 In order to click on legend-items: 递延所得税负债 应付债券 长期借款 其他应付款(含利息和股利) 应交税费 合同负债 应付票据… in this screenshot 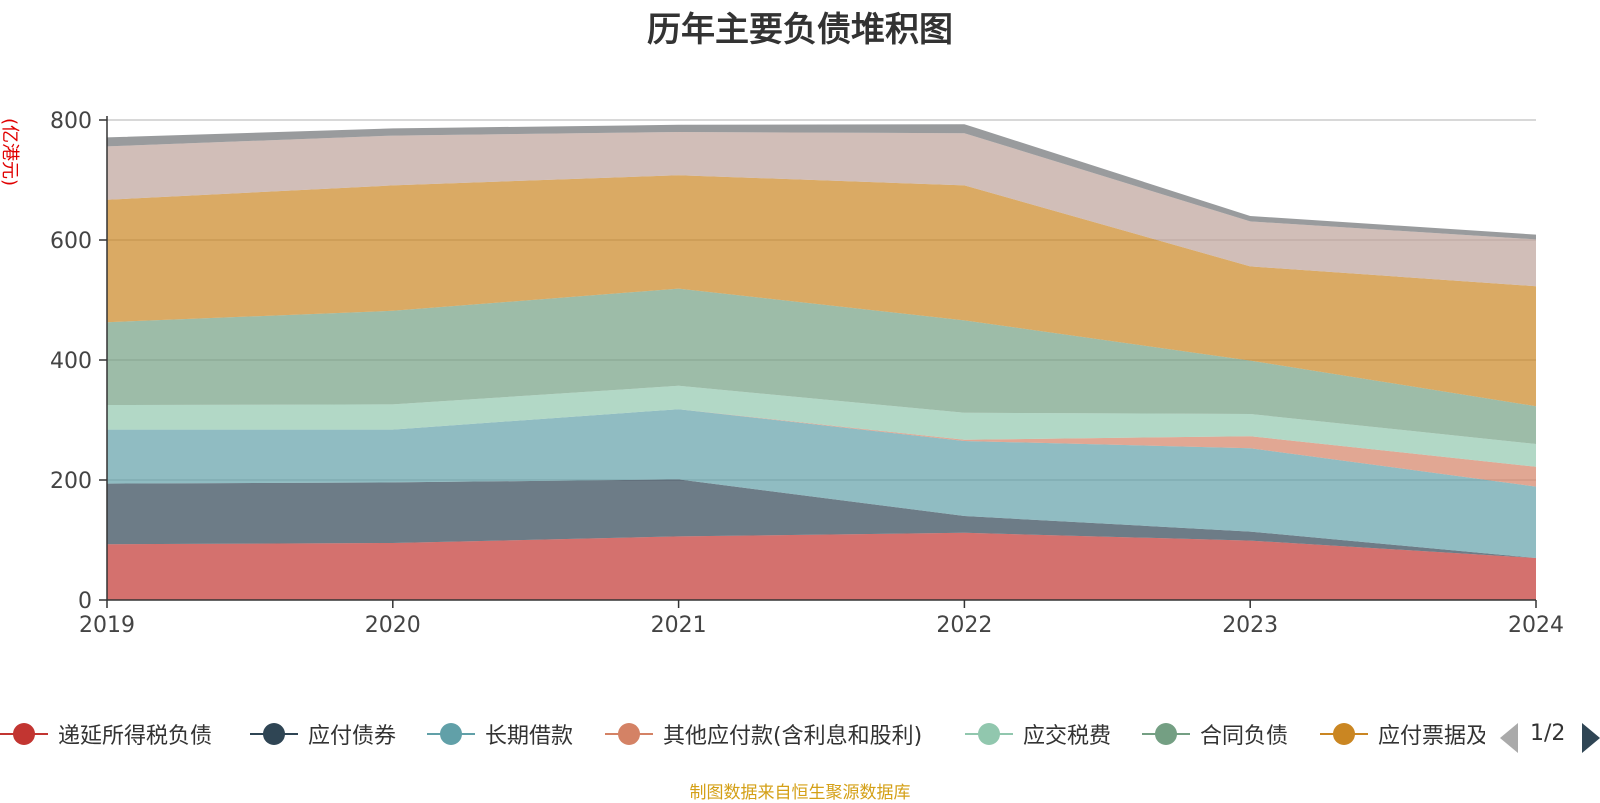, I will do `click(742, 734)`.